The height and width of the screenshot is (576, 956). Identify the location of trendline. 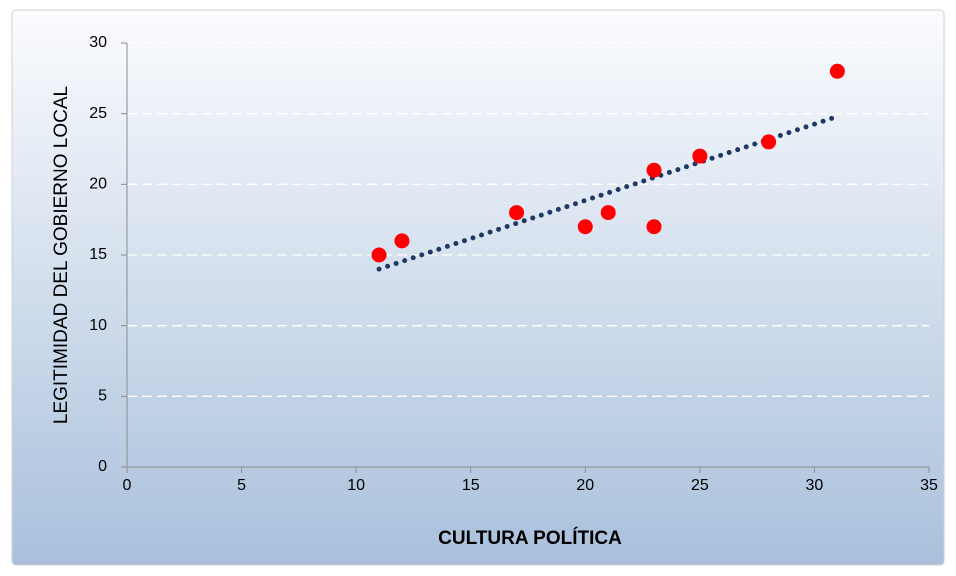
(608, 192).